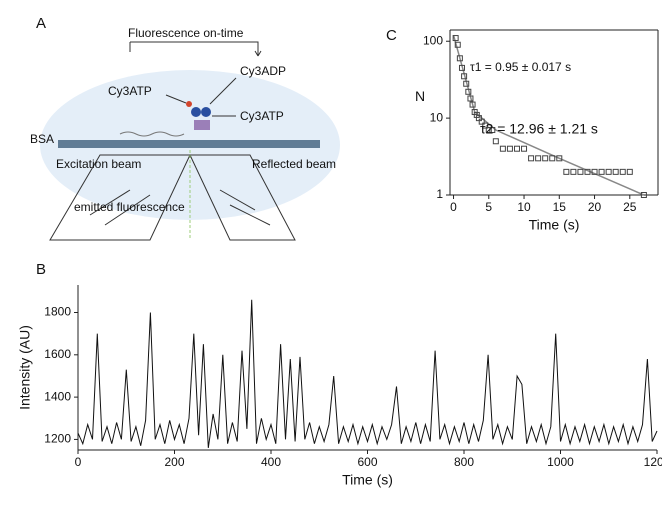 The height and width of the screenshot is (525, 662). What do you see at coordinates (42, 139) in the screenshot?
I see `diagram-label: BSA` at bounding box center [42, 139].